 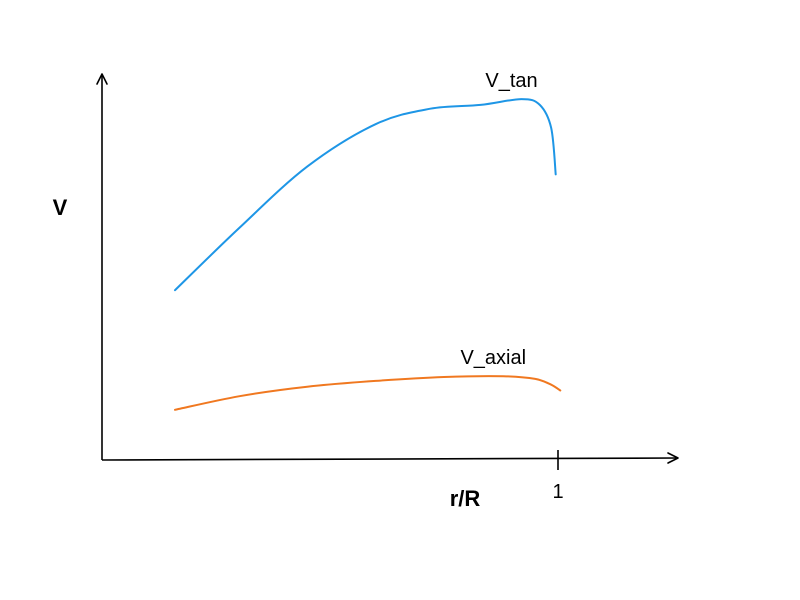 I want to click on x-tick-label: 1, so click(x=557, y=492).